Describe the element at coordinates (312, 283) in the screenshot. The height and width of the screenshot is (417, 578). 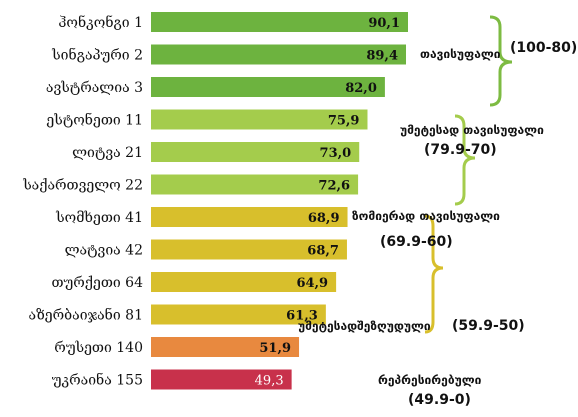
I see `value-label: 64,9` at that location.